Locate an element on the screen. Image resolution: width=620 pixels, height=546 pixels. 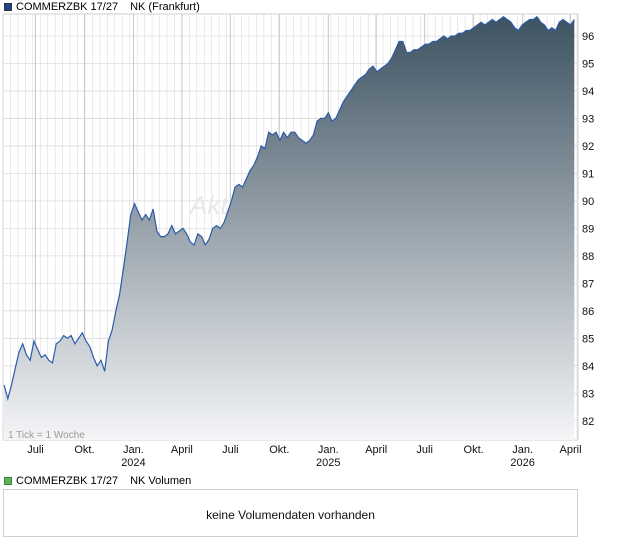
y-tick-label: 86 is located at coordinates (588, 312).